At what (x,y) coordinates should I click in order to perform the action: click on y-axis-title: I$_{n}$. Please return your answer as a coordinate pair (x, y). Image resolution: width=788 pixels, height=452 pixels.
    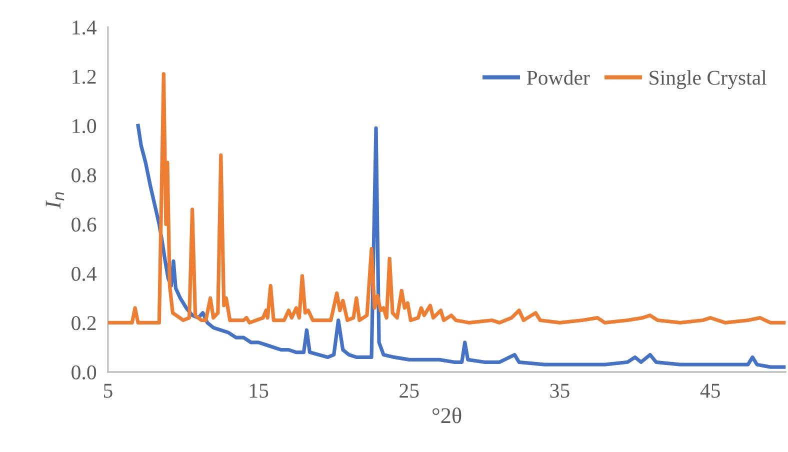
    Looking at the image, I should click on (55, 200).